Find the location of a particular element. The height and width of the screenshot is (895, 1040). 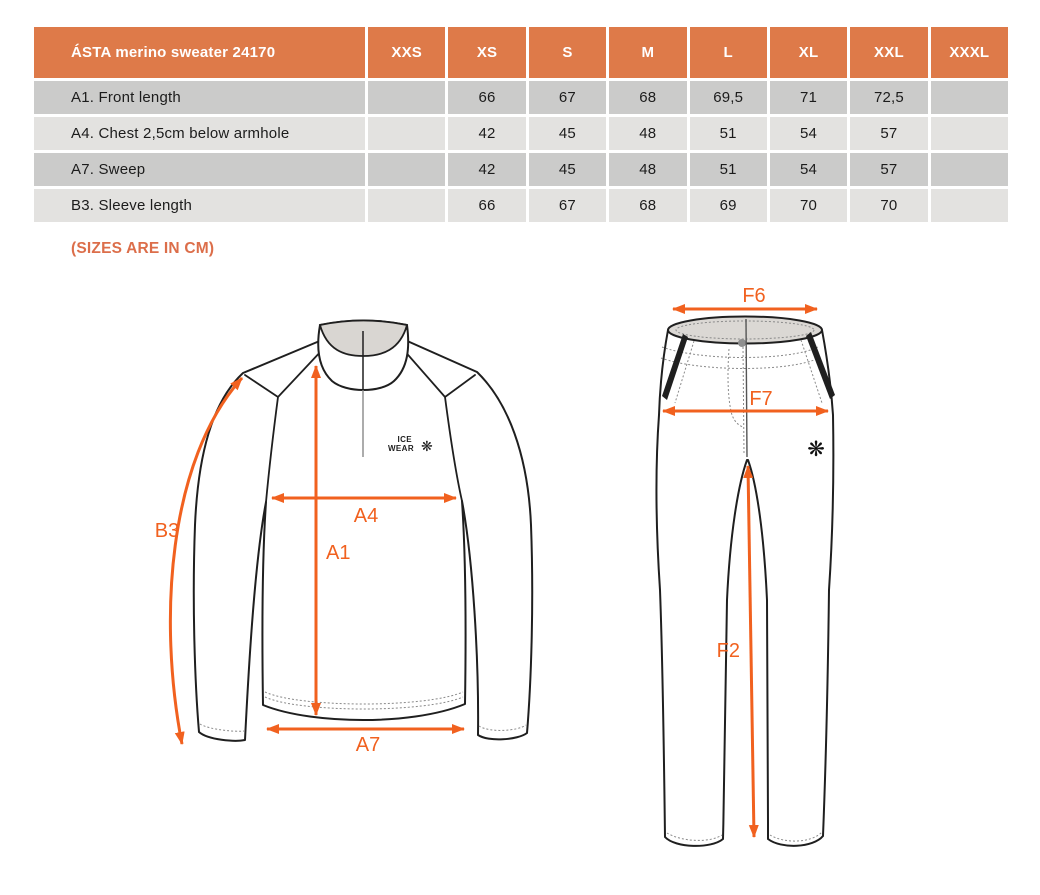

size-header-s: S is located at coordinates (567, 52).